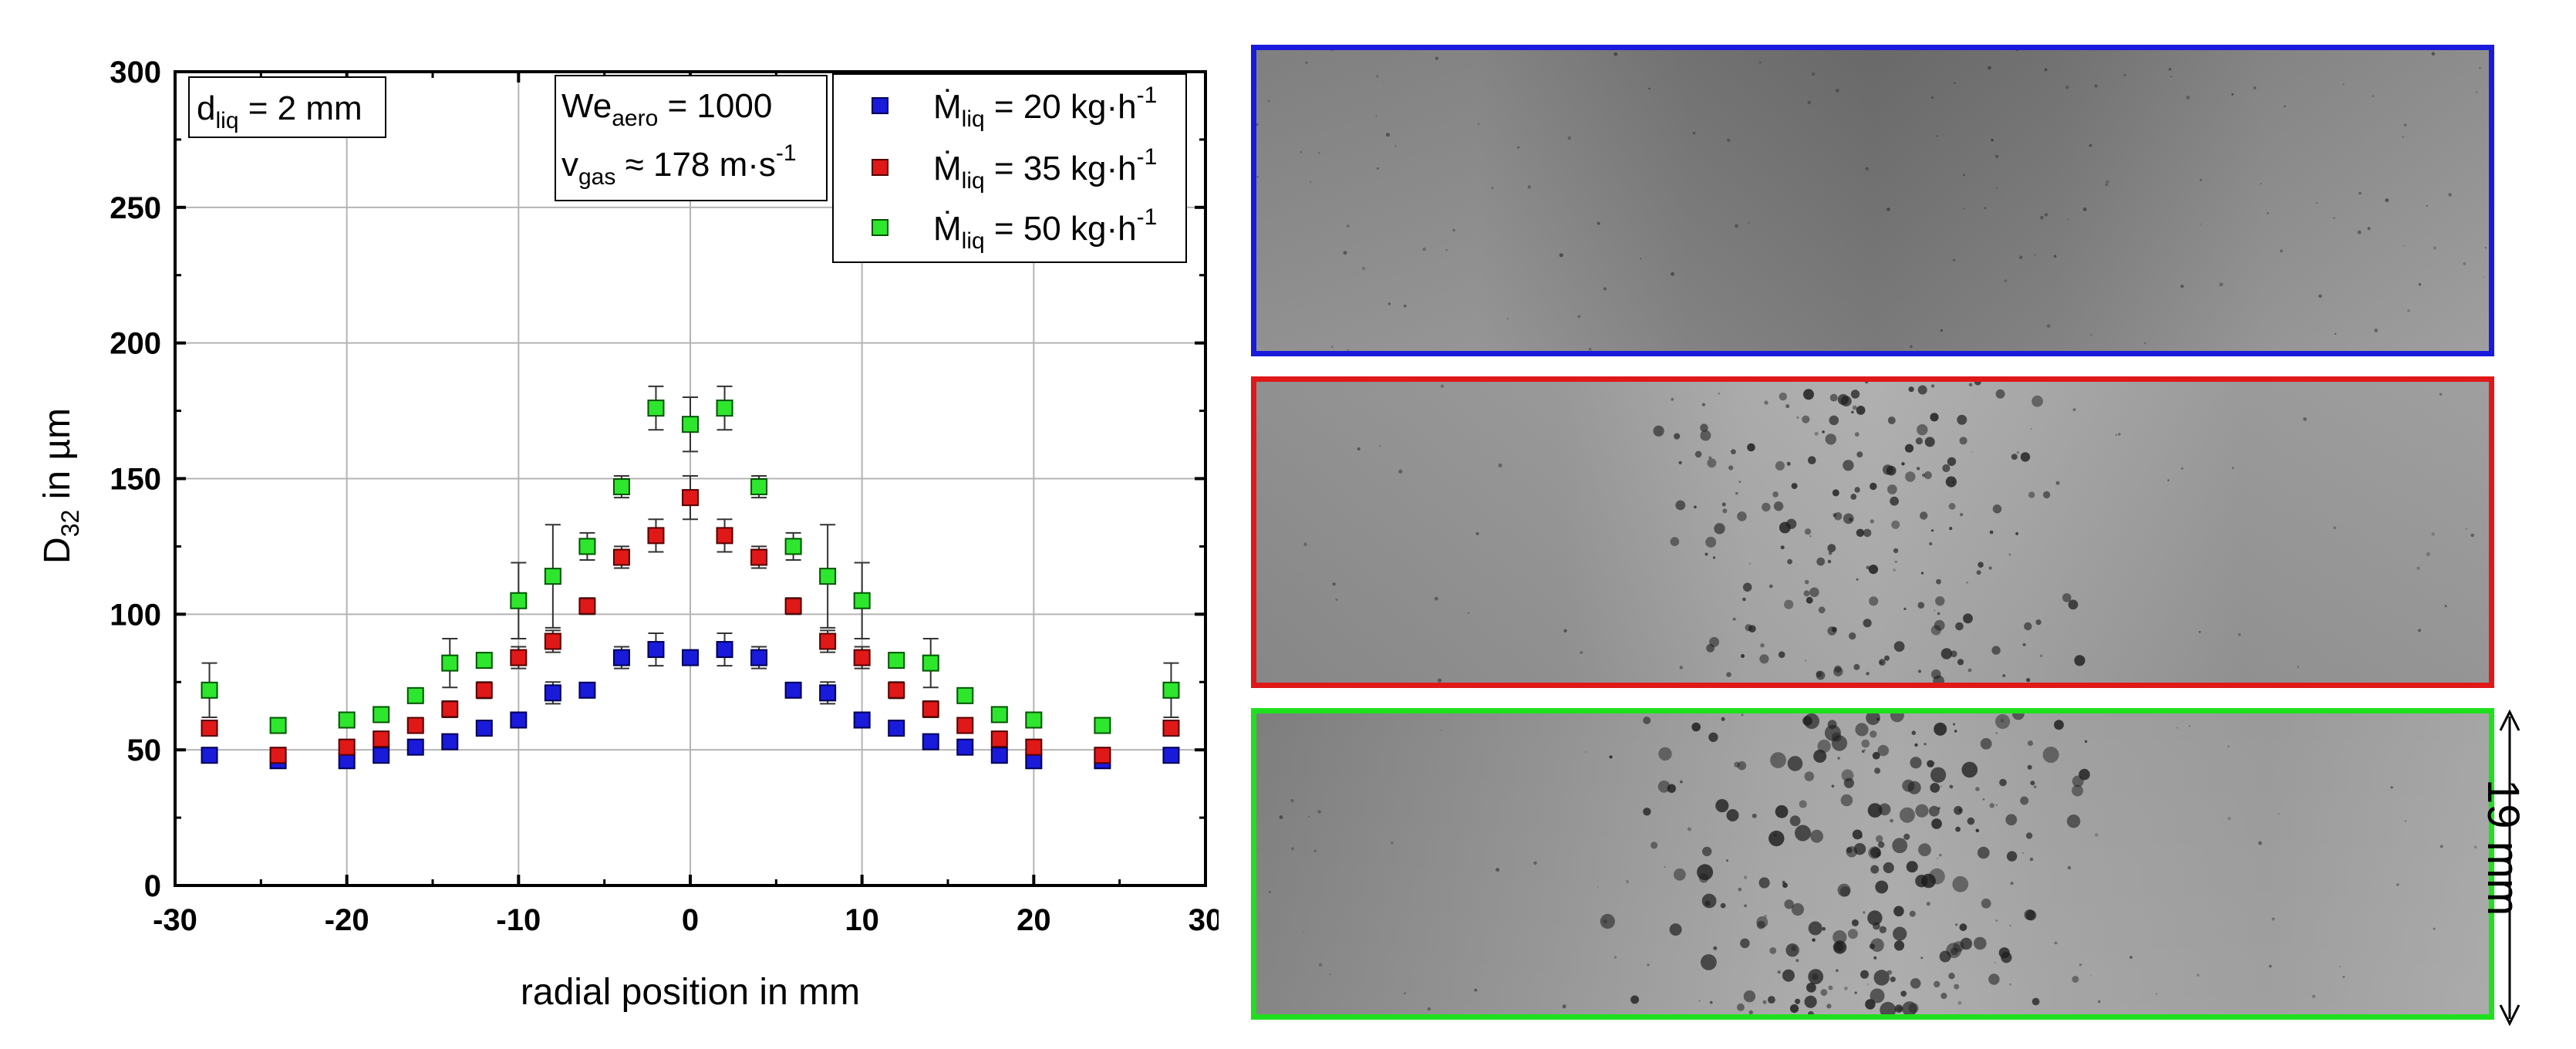  I want to click on photo-droplets, so click(1873, 864).